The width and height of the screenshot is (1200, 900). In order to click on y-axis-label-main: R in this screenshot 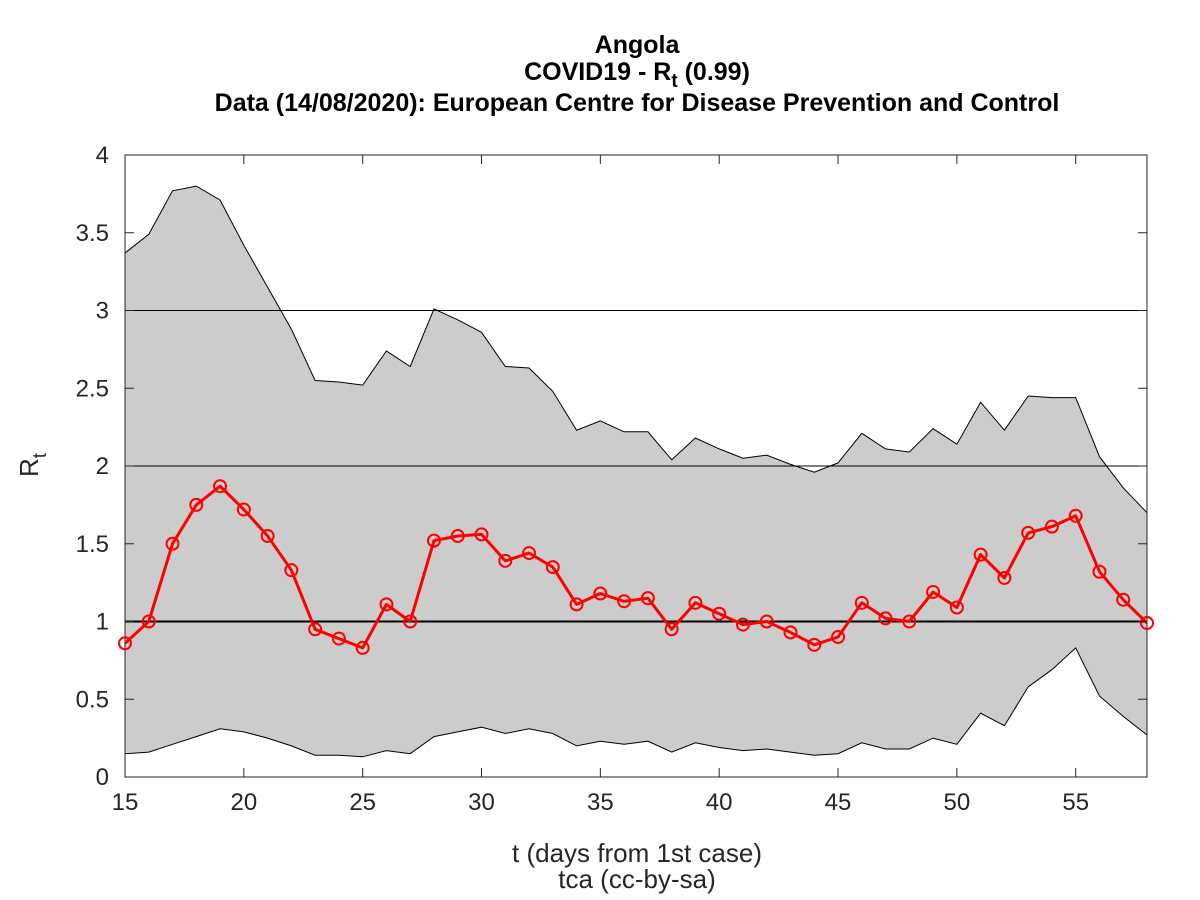, I will do `click(29, 467)`.